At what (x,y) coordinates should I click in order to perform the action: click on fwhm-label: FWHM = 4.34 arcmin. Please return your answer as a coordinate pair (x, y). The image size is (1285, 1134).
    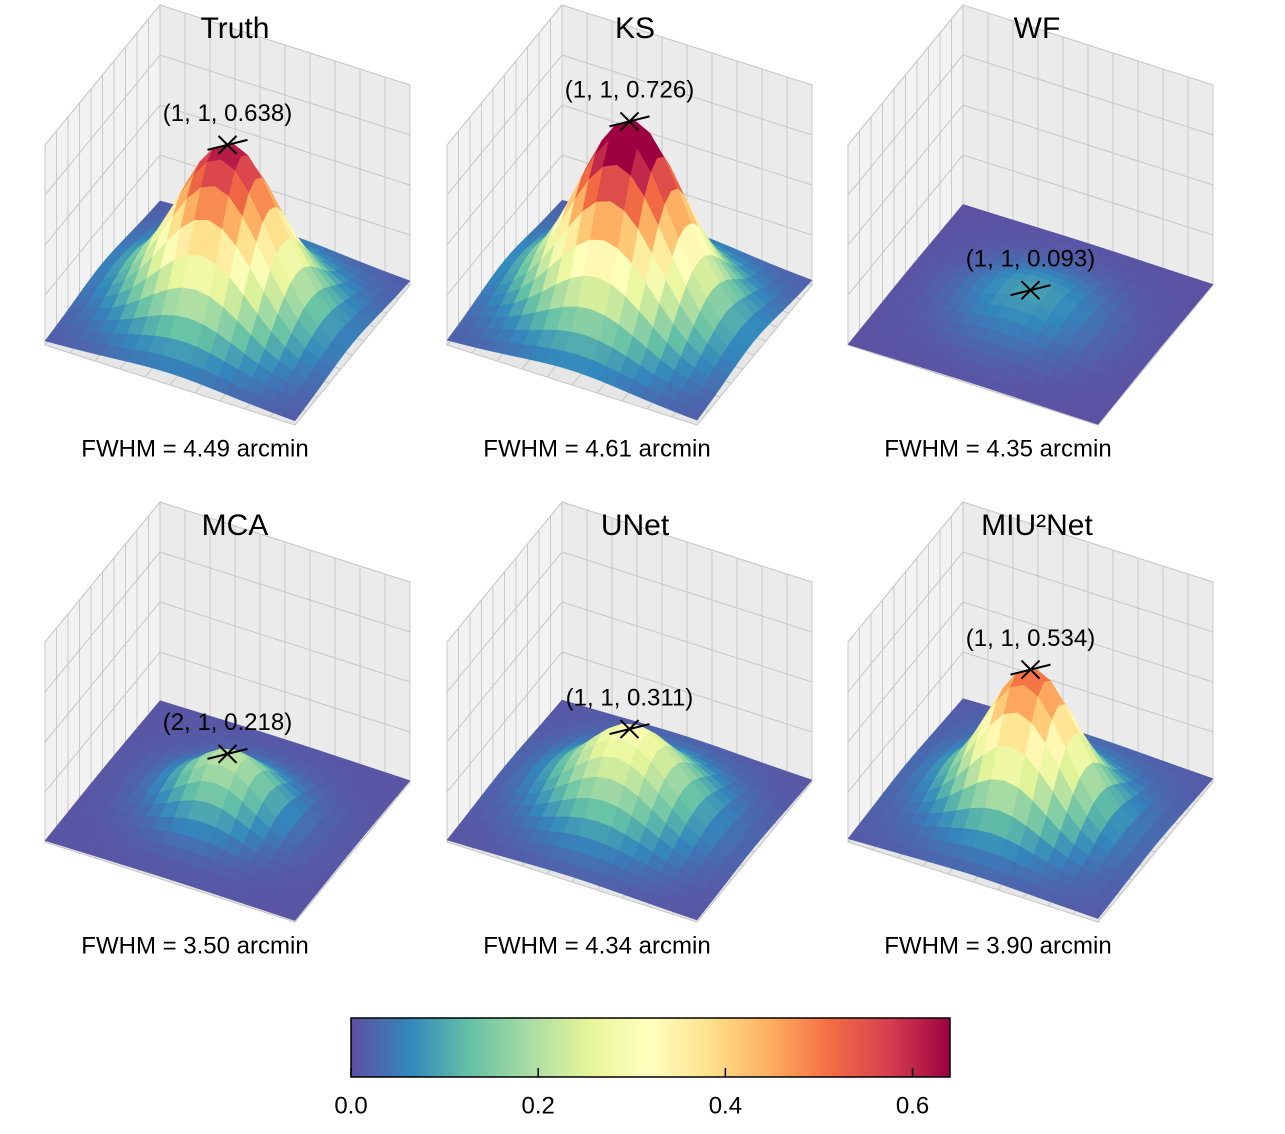
    Looking at the image, I should click on (596, 945).